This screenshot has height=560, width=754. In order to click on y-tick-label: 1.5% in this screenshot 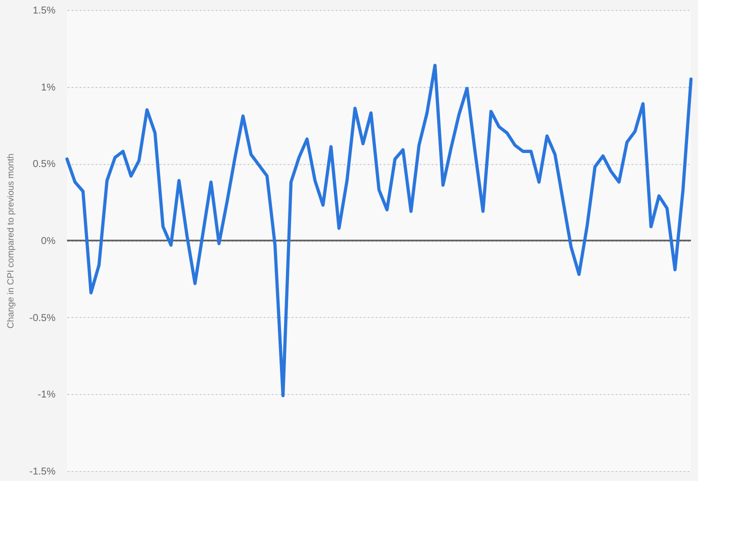, I will do `click(44, 11)`.